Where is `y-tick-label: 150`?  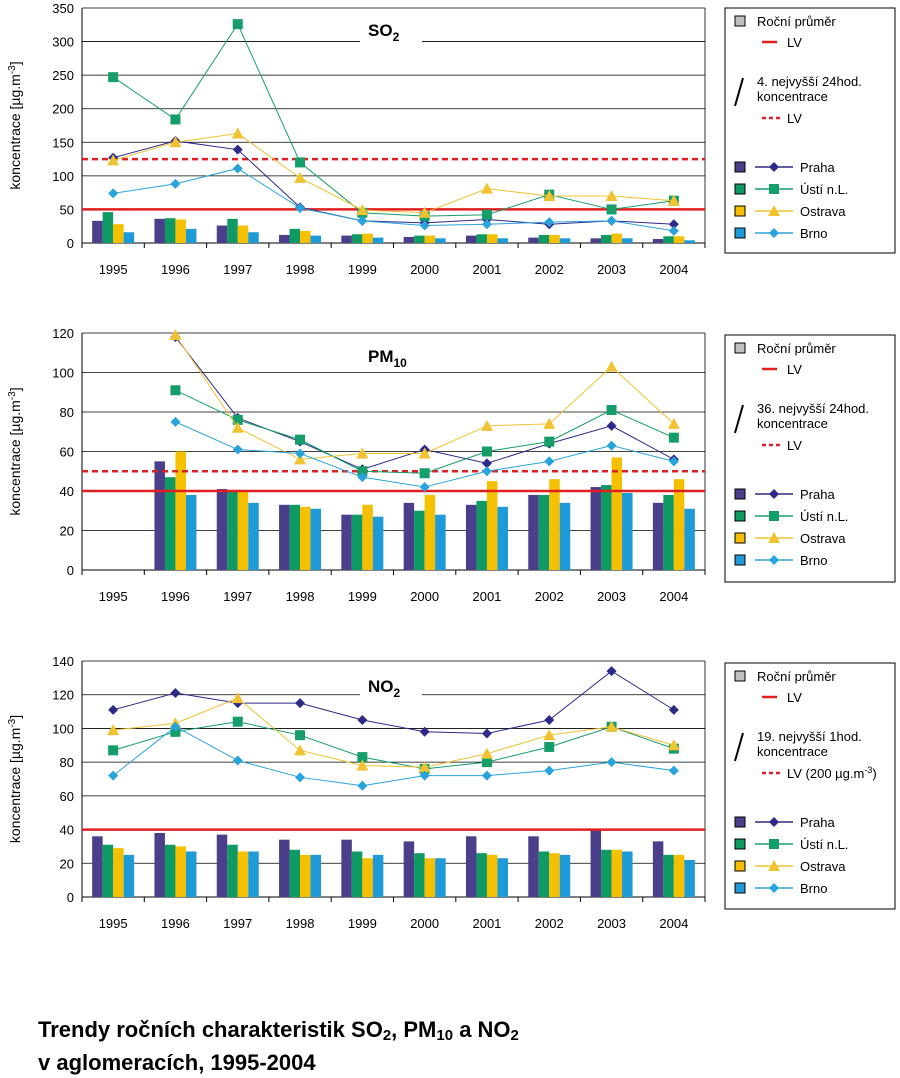 y-tick-label: 150 is located at coordinates (63, 142).